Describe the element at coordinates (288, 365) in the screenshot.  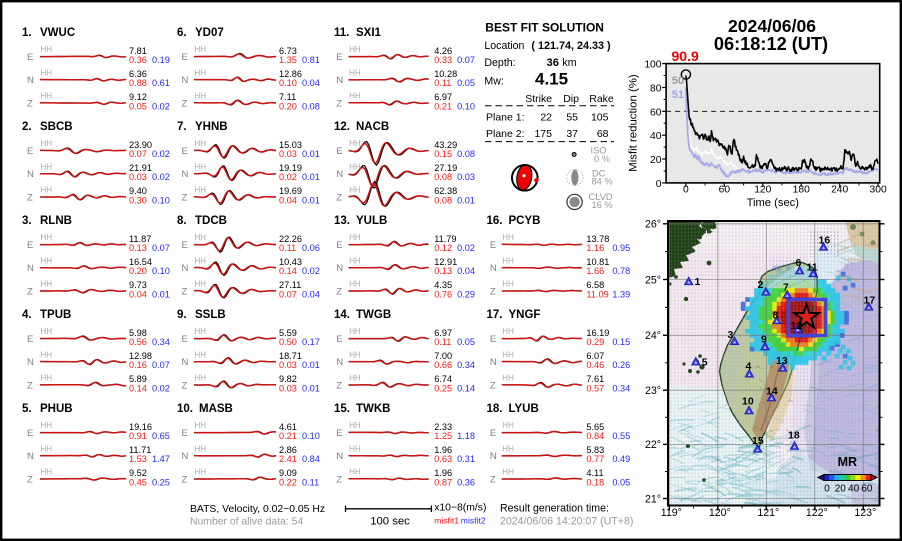
I see `svg-text: 0.03` at that location.